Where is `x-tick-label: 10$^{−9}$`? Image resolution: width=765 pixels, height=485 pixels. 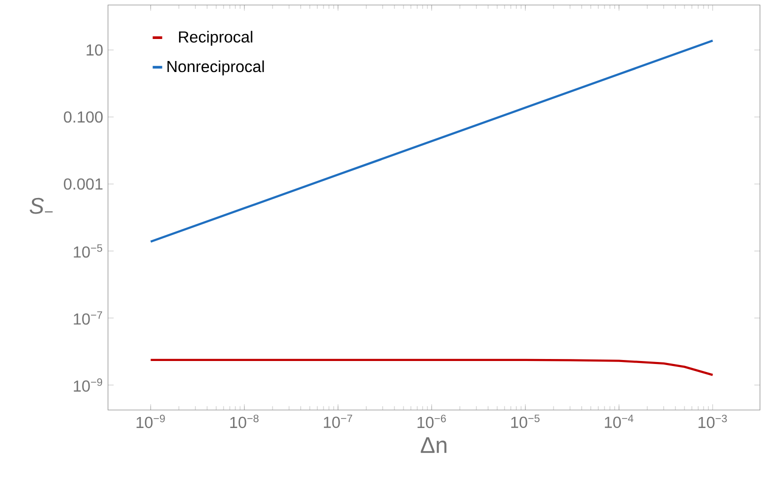 x-tick-label: 10$^{−9}$ is located at coordinates (150, 421).